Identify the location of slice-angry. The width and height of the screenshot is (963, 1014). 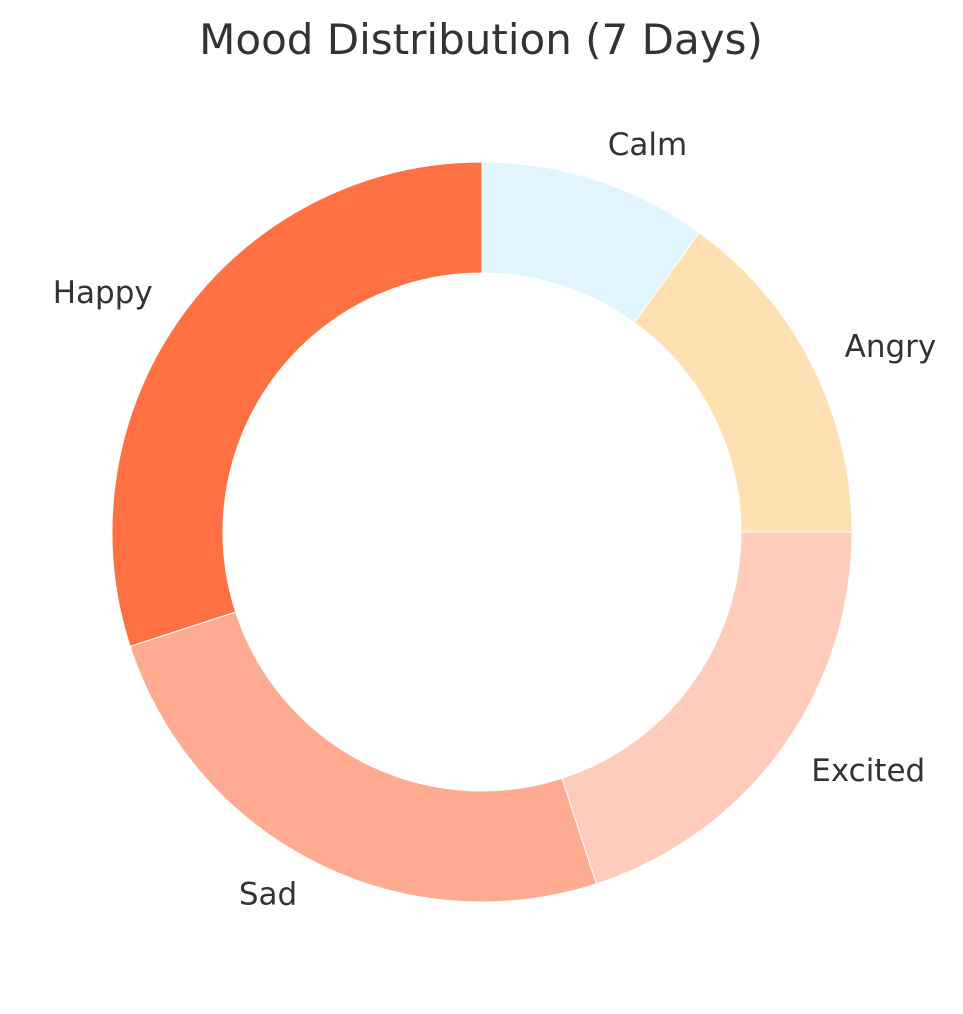
(743, 382).